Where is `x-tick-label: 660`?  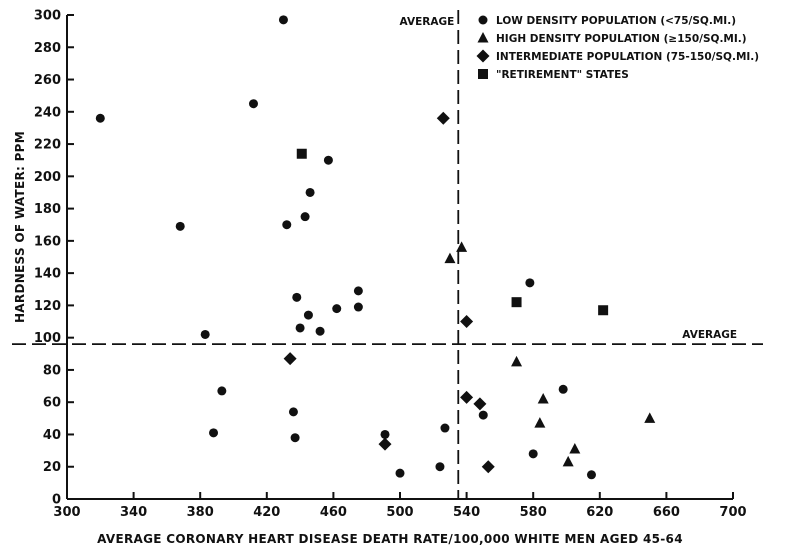
x-tick-label: 660 is located at coordinates (666, 512).